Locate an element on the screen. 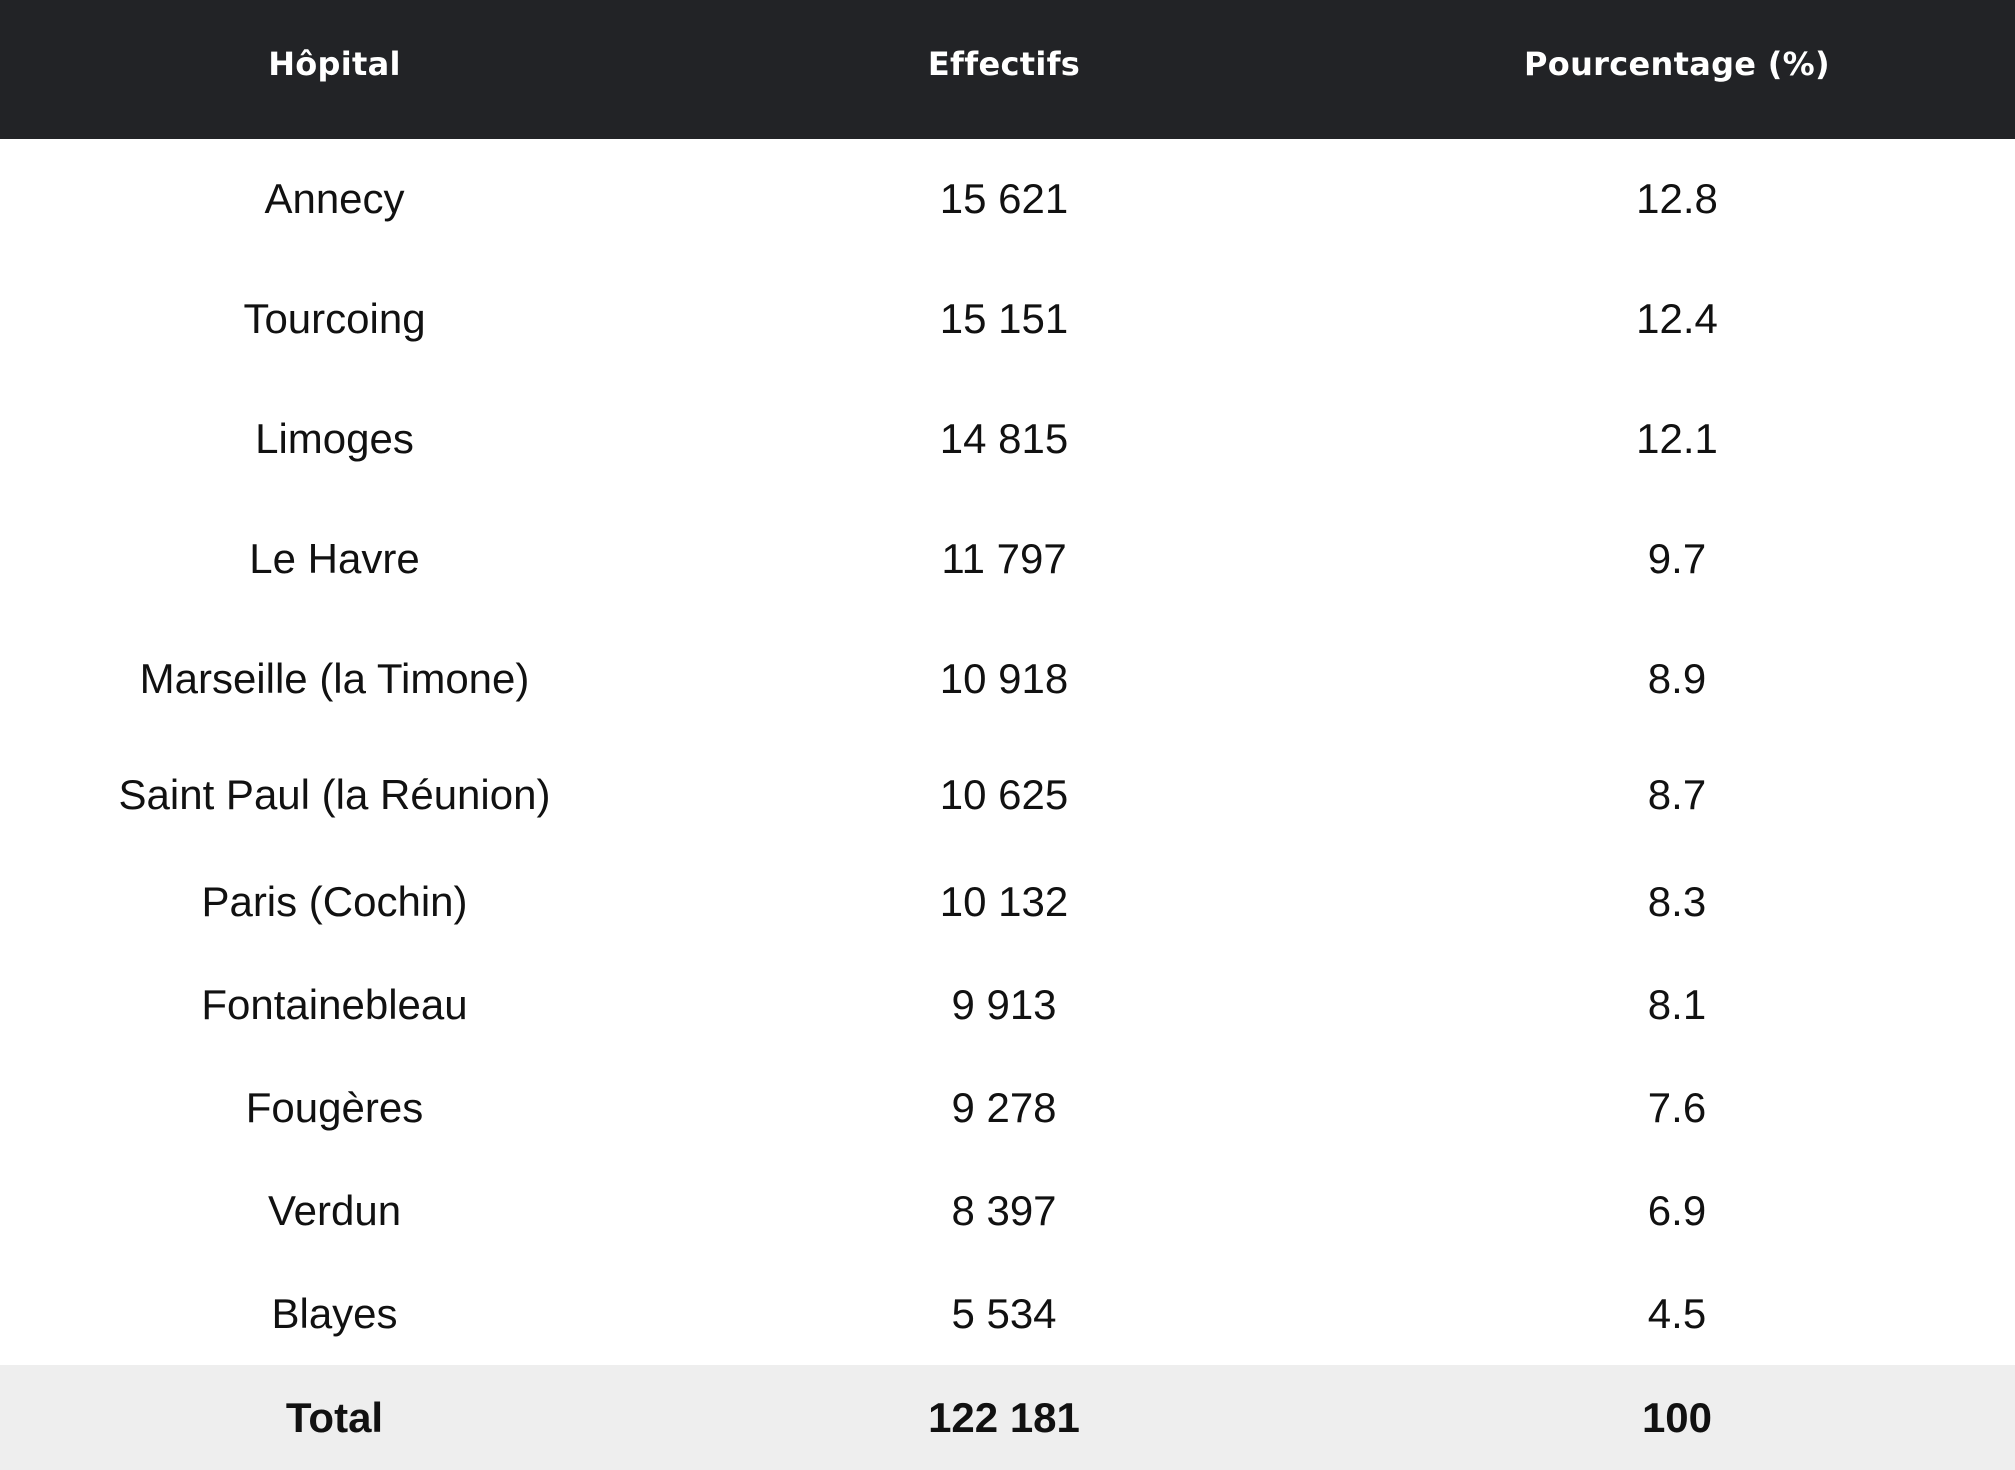 The height and width of the screenshot is (1470, 2015). table-footer: Total 122 181 100 is located at coordinates (1007, 1417).